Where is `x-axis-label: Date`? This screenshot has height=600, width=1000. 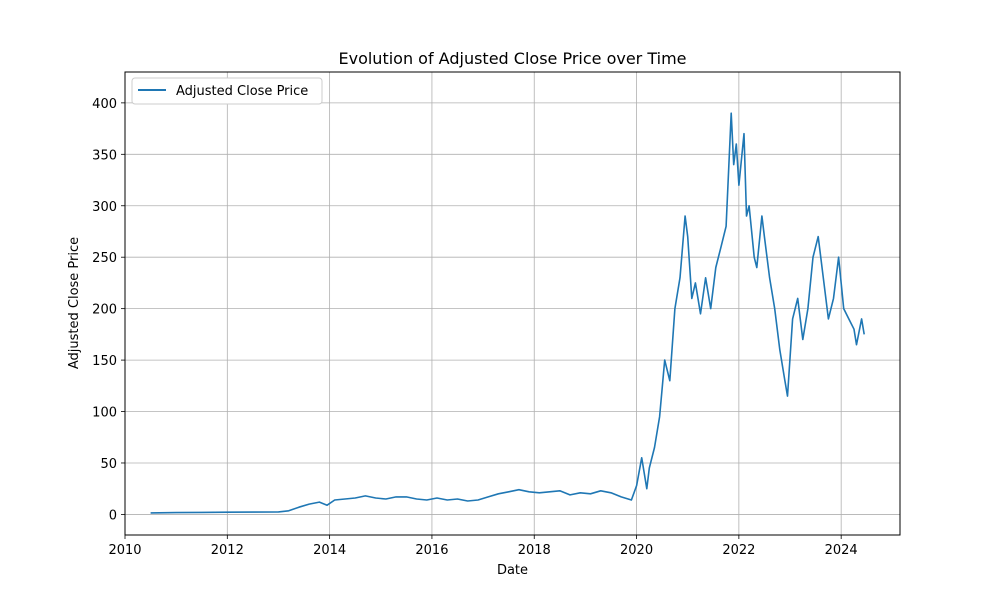 x-axis-label: Date is located at coordinates (512, 570).